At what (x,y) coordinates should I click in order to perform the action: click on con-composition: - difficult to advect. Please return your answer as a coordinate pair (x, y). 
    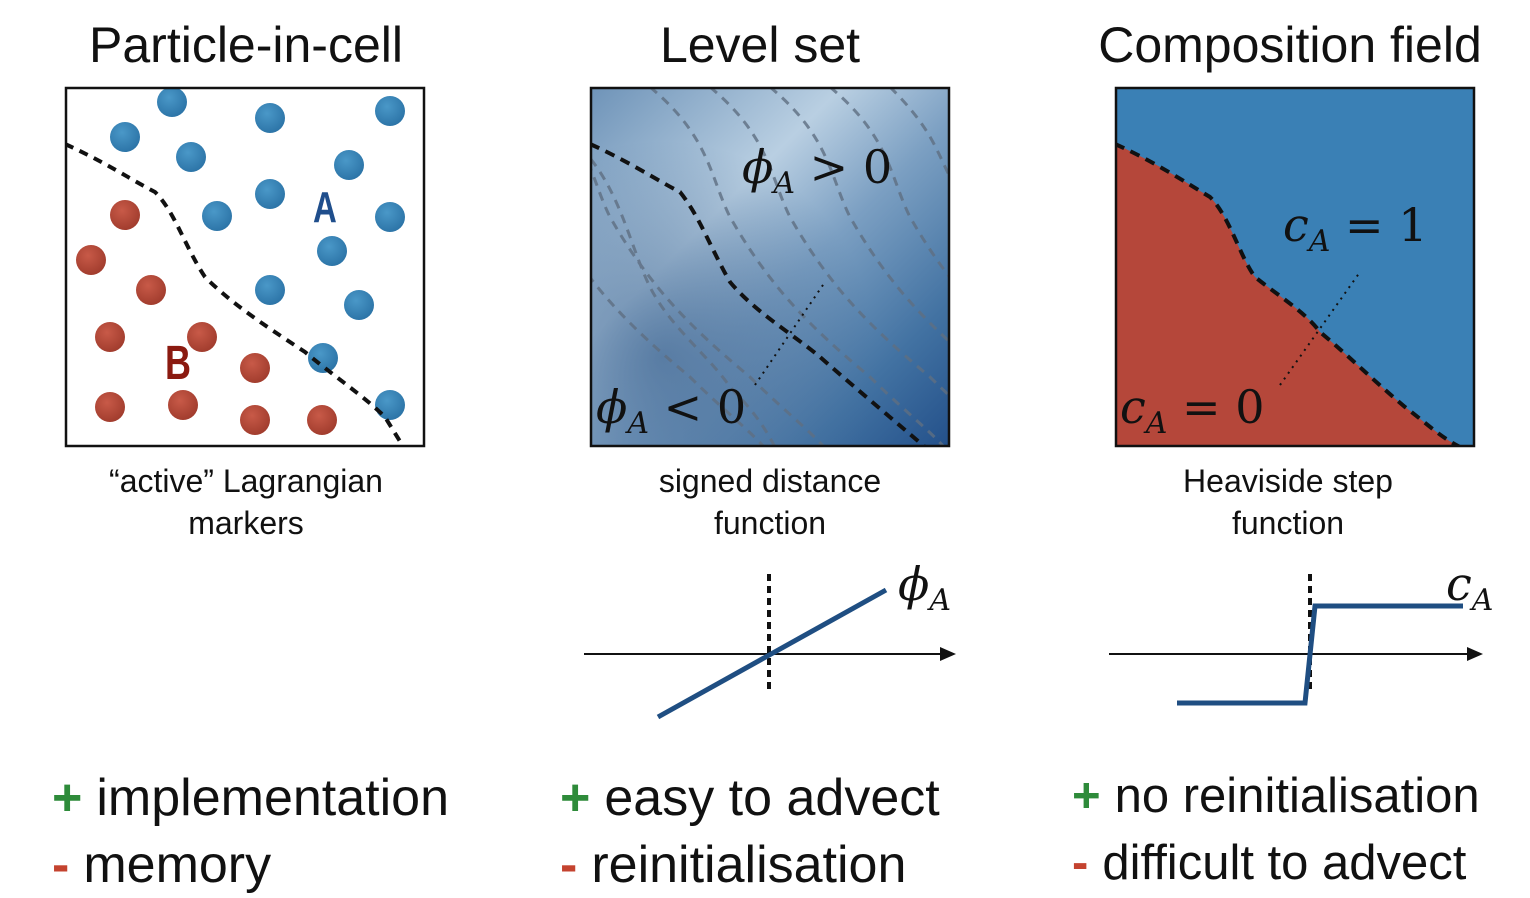
    Looking at the image, I should click on (1269, 863).